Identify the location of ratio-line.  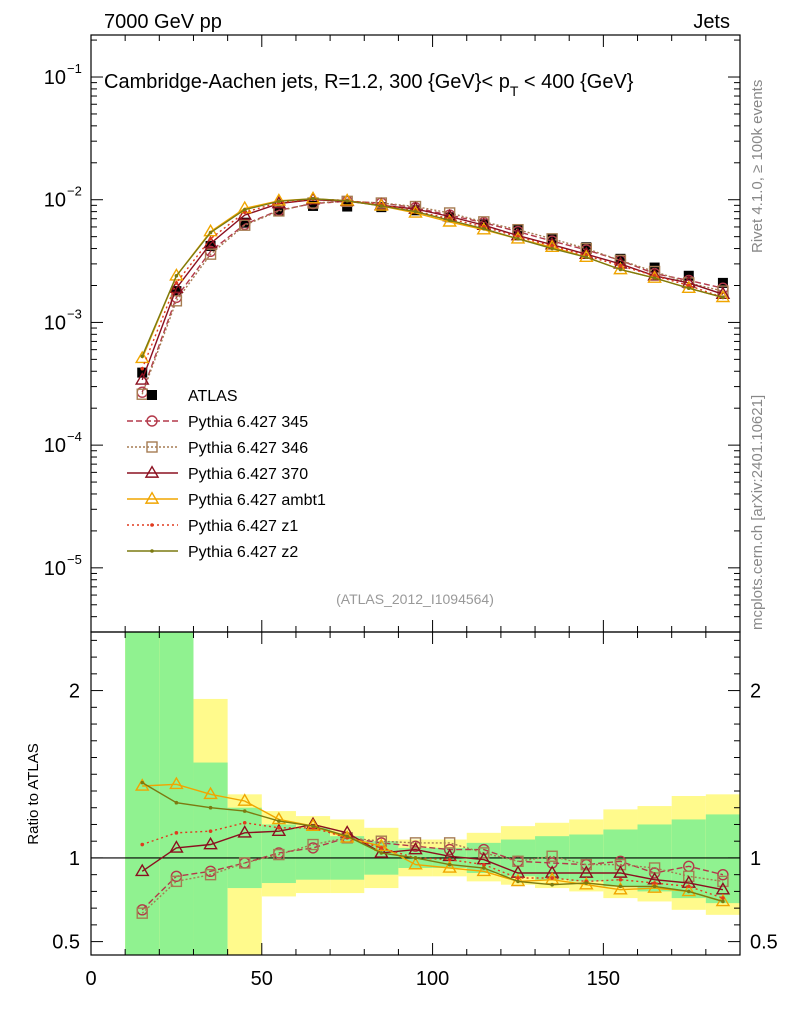
(433, 843).